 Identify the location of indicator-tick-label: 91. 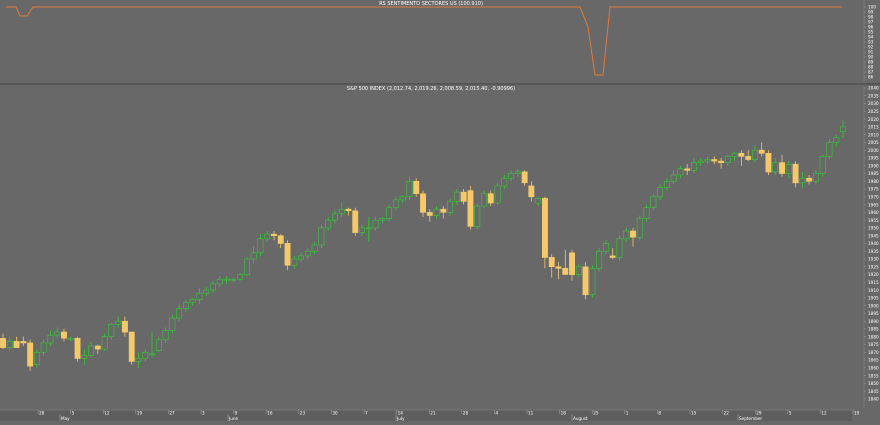
(871, 52).